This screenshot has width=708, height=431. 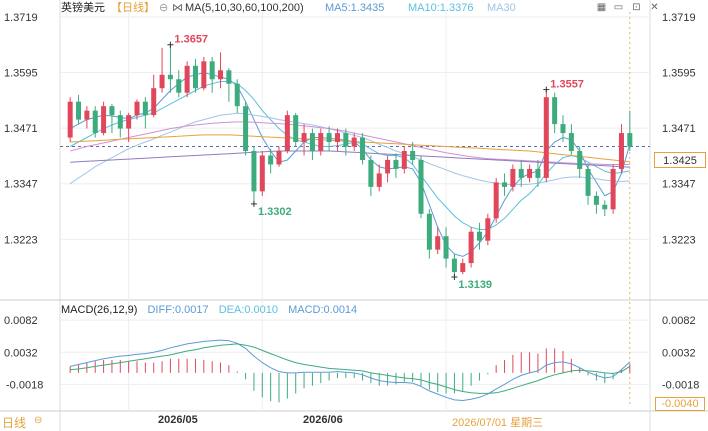 What do you see at coordinates (654, 7) in the screenshot?
I see `close-icon: ✕` at bounding box center [654, 7].